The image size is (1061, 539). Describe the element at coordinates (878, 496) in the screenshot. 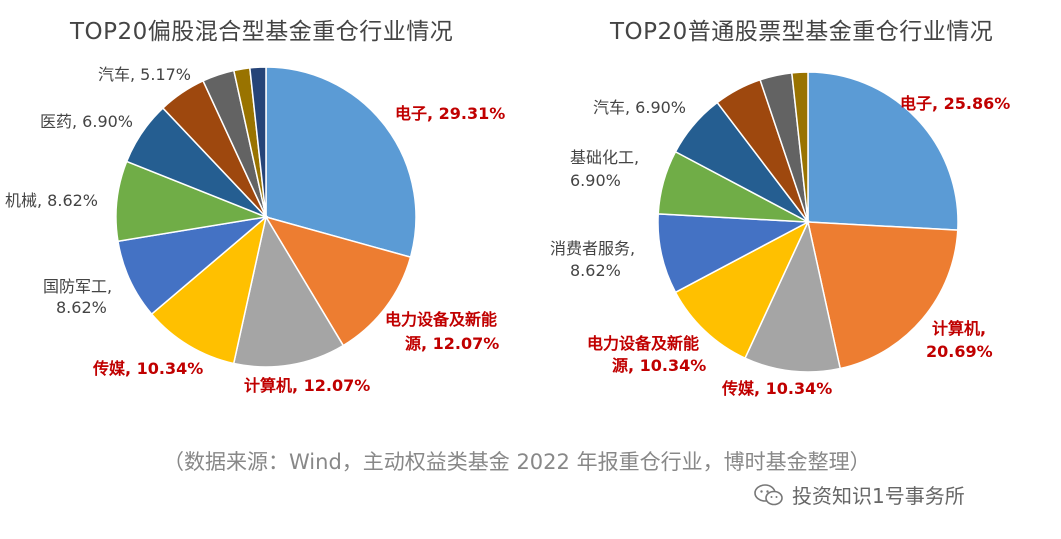

I see `watermark-text: 投资知识1号事务所` at that location.